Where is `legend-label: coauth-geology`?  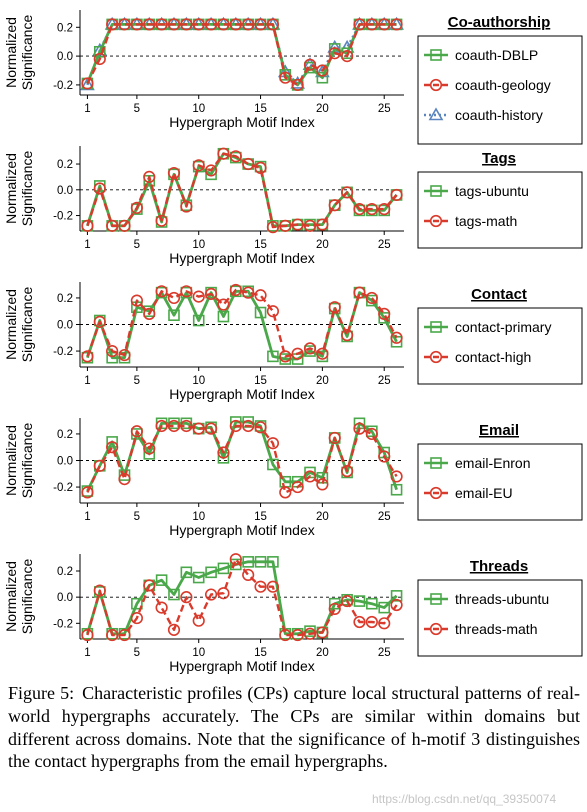 legend-label: coauth-geology is located at coordinates (503, 85).